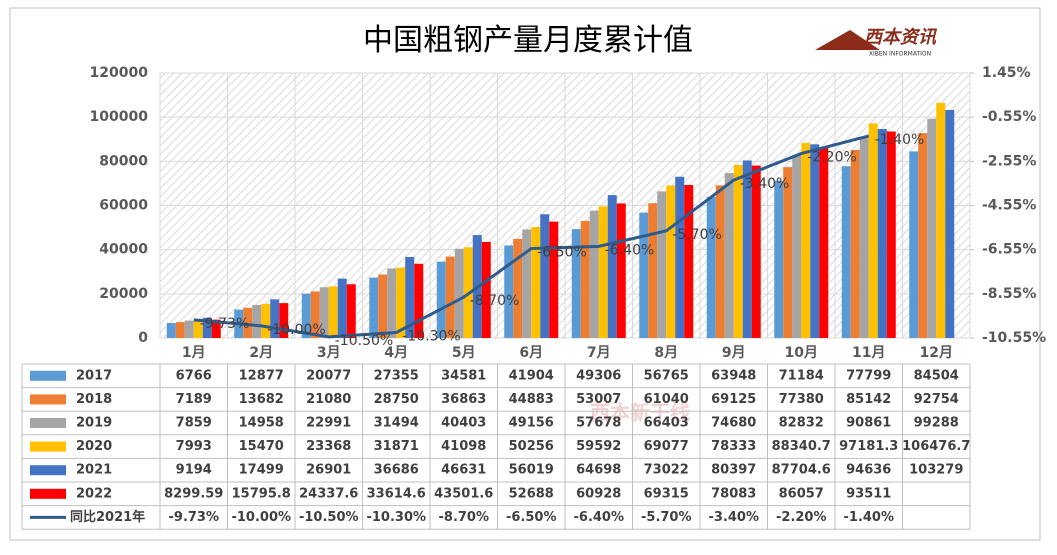 This screenshot has width=1057, height=555. I want to click on table-cell: 22991, so click(328, 423).